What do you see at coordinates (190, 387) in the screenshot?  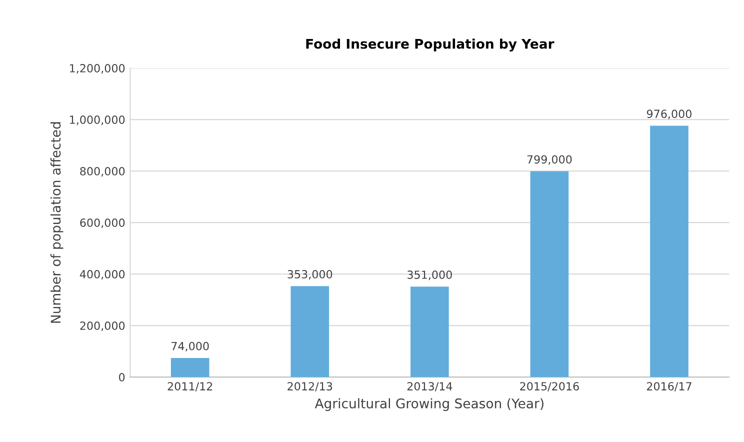 I see `x-tick-label: 2011/12` at bounding box center [190, 387].